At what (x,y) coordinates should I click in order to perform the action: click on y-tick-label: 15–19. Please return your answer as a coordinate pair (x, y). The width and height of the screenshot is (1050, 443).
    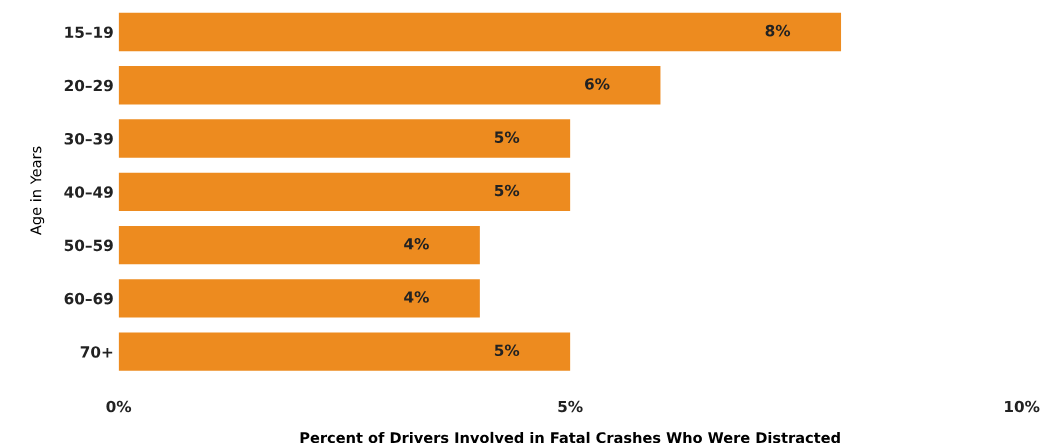
    Looking at the image, I should click on (89, 32).